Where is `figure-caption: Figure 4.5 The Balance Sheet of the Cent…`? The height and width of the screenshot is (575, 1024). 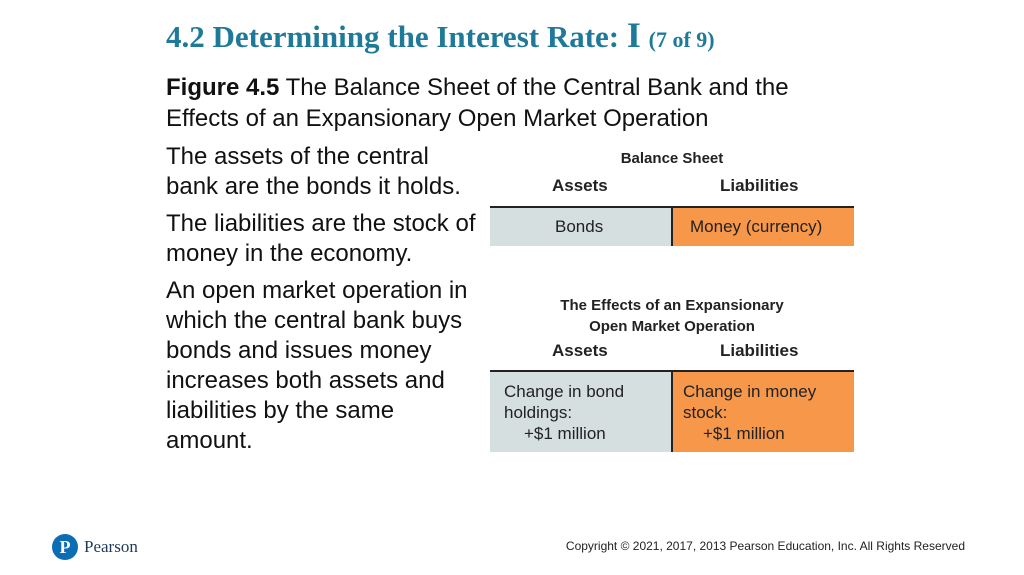 figure-caption: Figure 4.5 The Balance Sheet of the Cent… is located at coordinates (516, 103).